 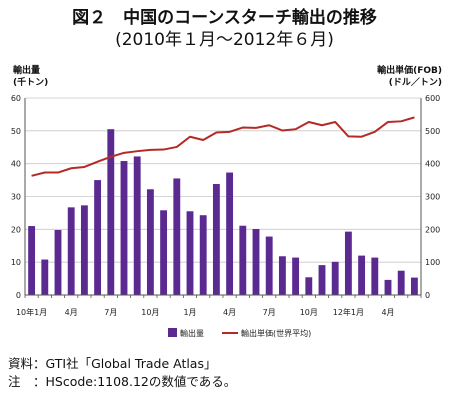 I want to click on right-tick-label: 500, so click(x=432, y=131).